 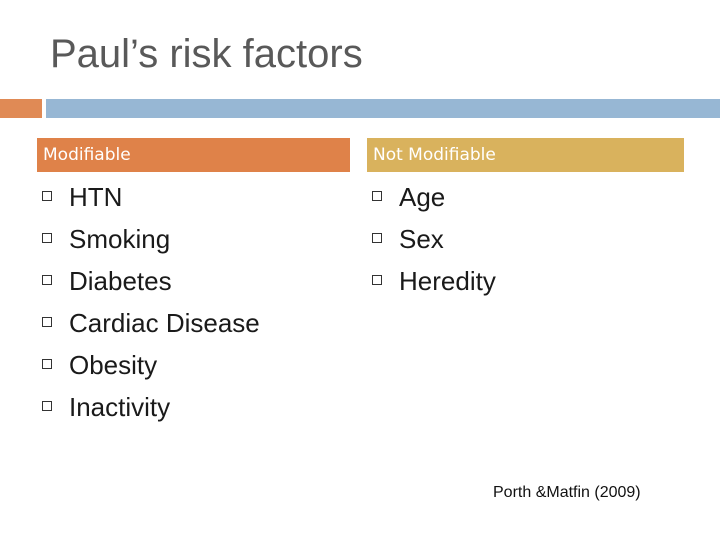 What do you see at coordinates (383, 108) in the screenshot?
I see `accent-bar-blue` at bounding box center [383, 108].